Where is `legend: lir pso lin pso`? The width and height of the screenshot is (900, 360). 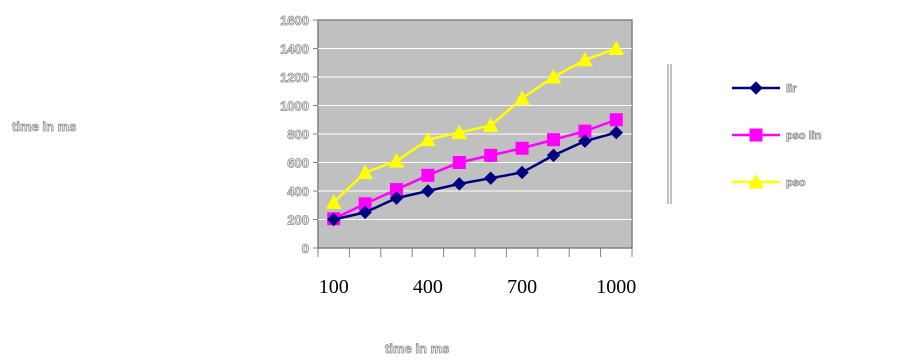 legend: lir pso lin pso is located at coordinates (777, 135).